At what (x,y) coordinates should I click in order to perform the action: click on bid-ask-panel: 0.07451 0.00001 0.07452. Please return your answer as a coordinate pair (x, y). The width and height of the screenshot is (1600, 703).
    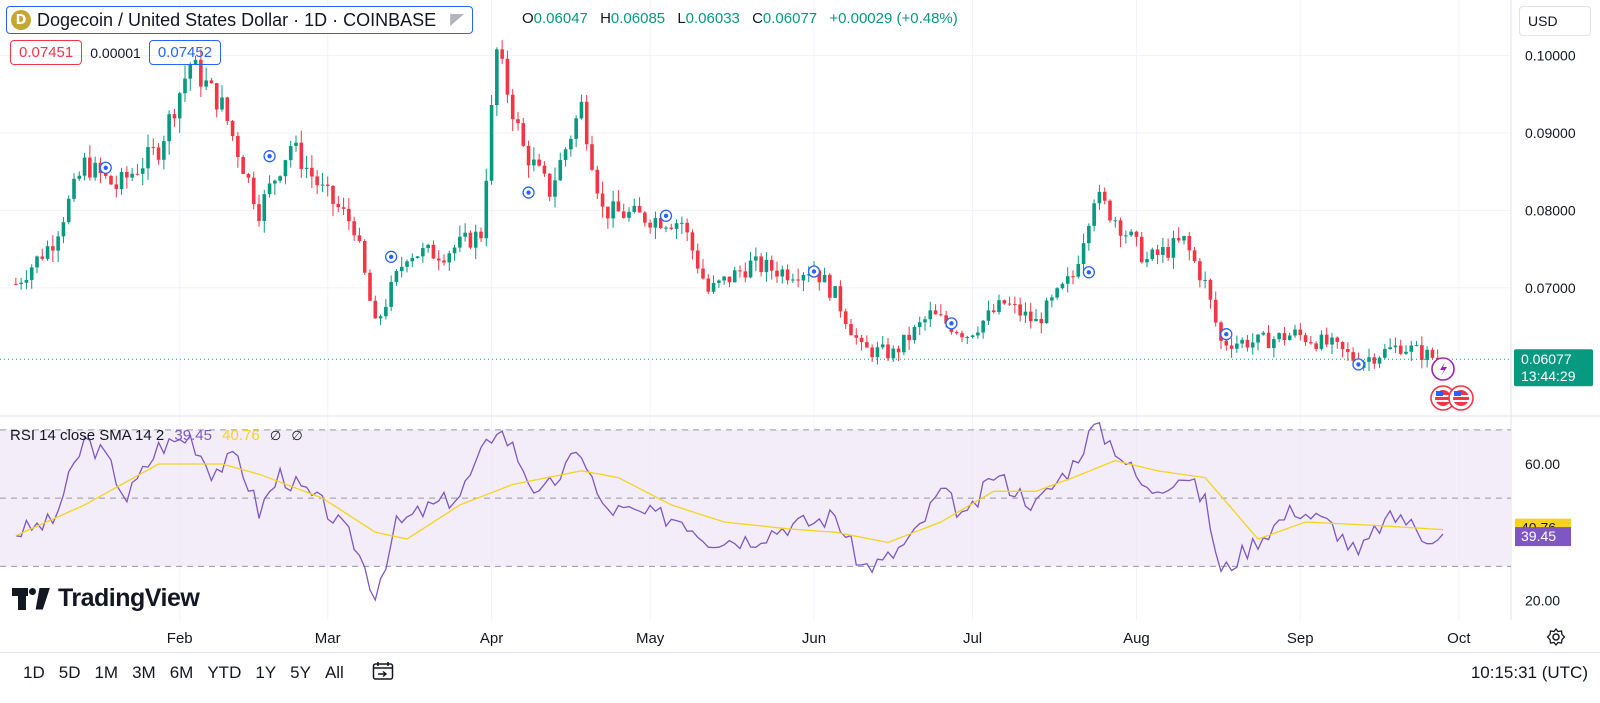
    Looking at the image, I should click on (116, 52).